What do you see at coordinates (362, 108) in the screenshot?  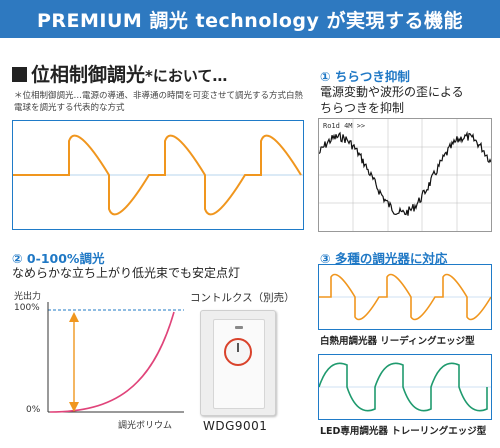 I see `flicker-desc-line2: ちらつきを抑制` at bounding box center [362, 108].